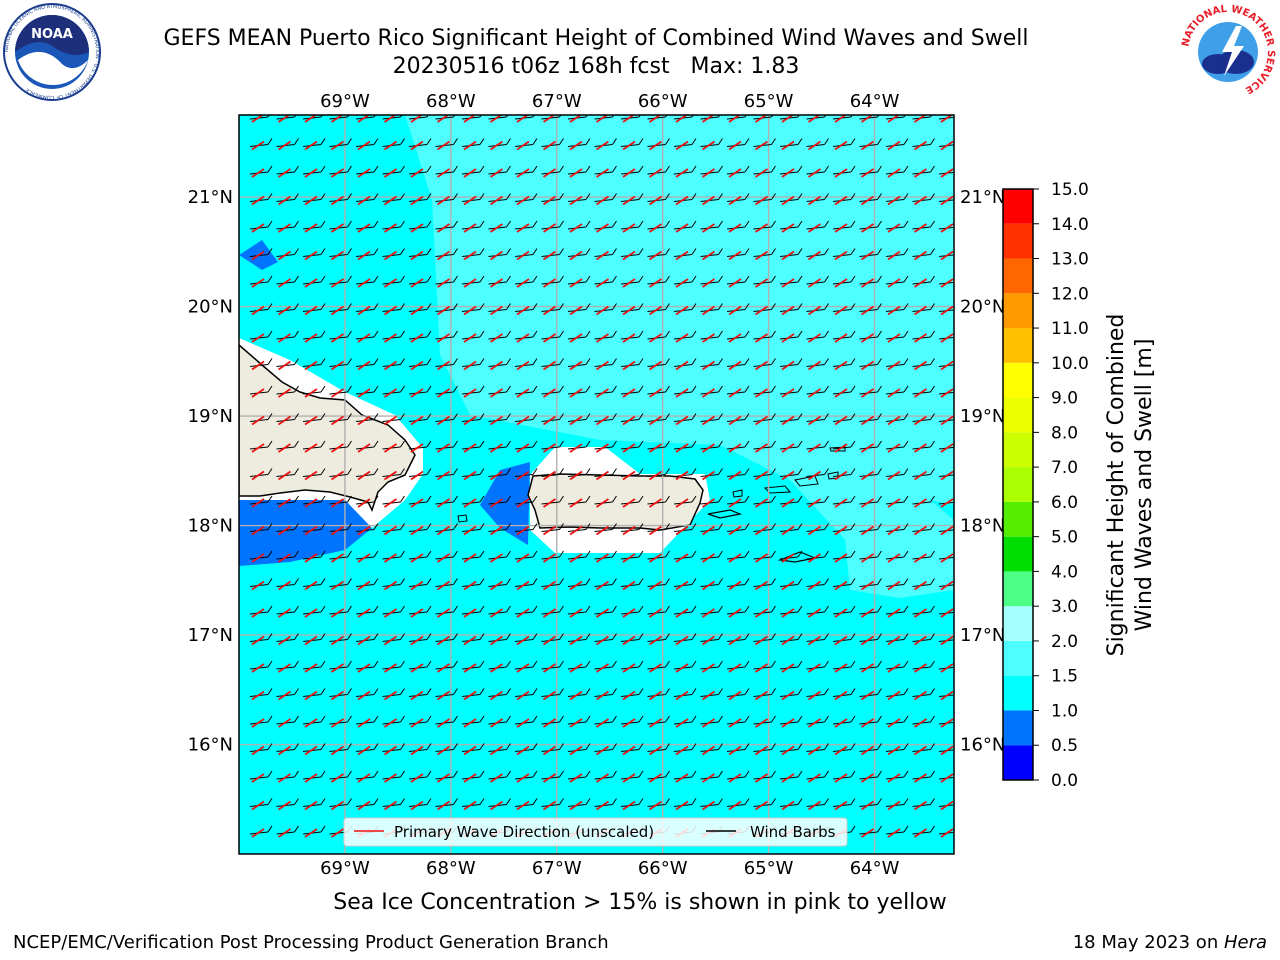 The width and height of the screenshot is (1280, 960). What do you see at coordinates (1018, 484) in the screenshot?
I see `colorbar` at bounding box center [1018, 484].